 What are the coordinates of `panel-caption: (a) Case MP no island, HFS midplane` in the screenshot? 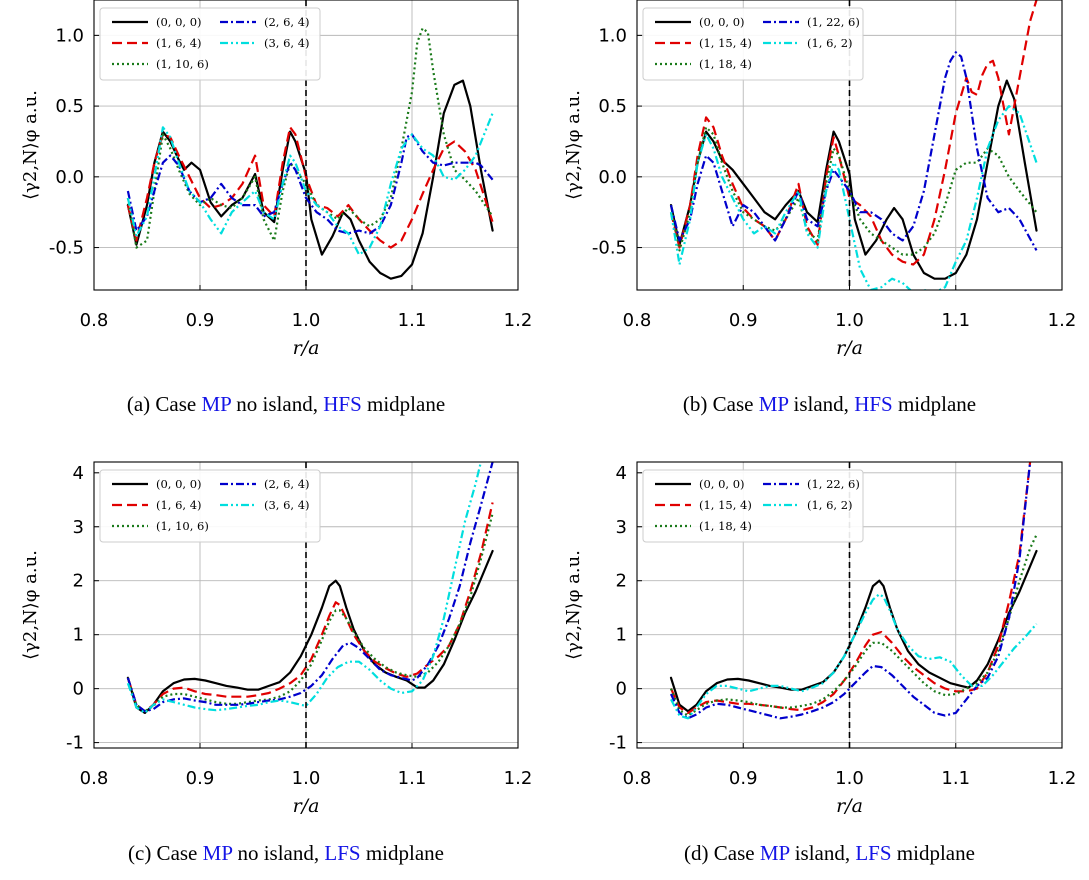 It's located at (286, 404).